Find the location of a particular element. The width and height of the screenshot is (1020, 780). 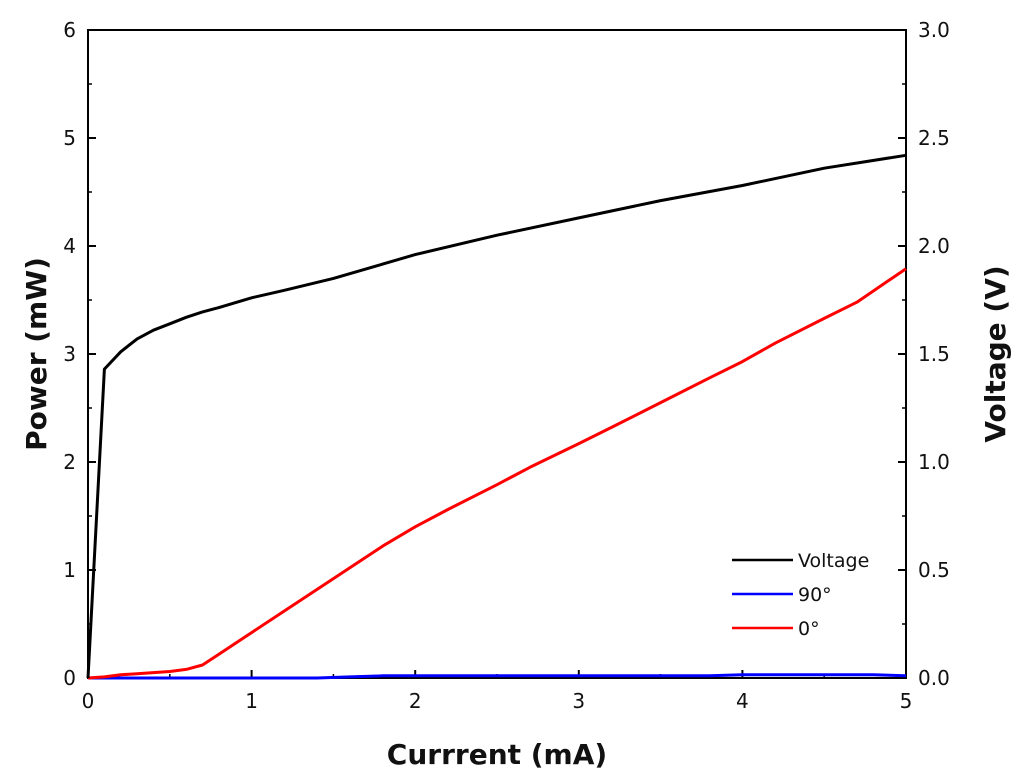

left-y-tick-label: 6 is located at coordinates (69, 30).